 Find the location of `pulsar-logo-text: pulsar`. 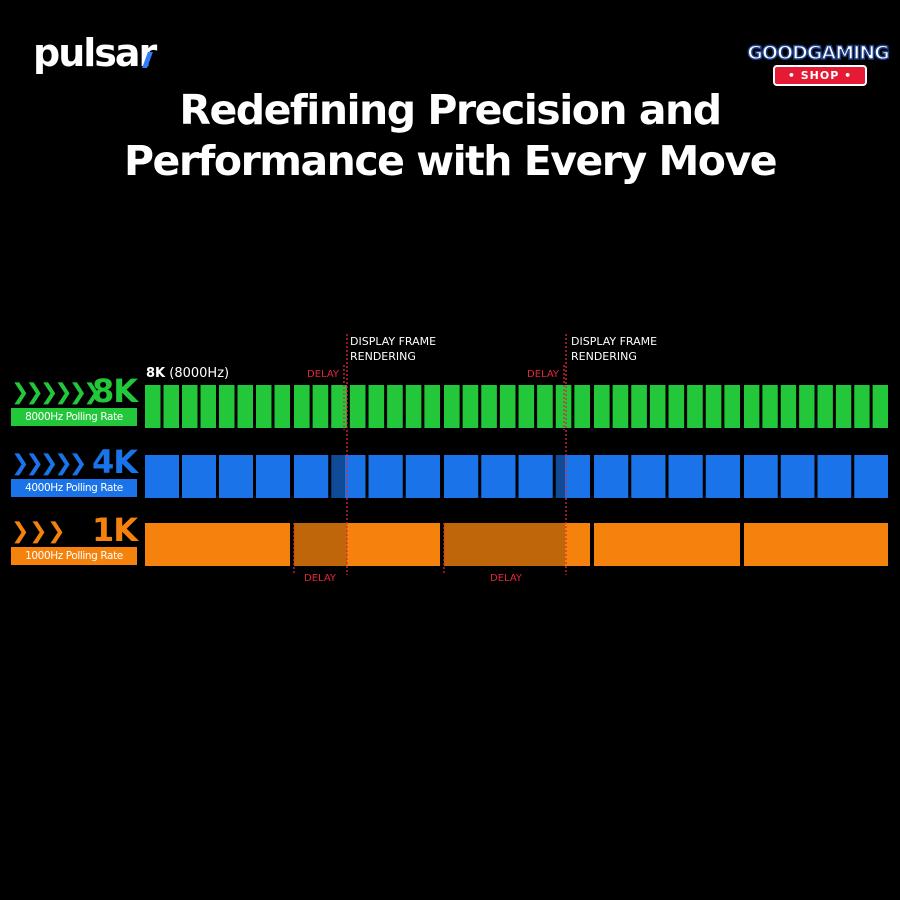

pulsar-logo-text: pulsar is located at coordinates (95, 53).